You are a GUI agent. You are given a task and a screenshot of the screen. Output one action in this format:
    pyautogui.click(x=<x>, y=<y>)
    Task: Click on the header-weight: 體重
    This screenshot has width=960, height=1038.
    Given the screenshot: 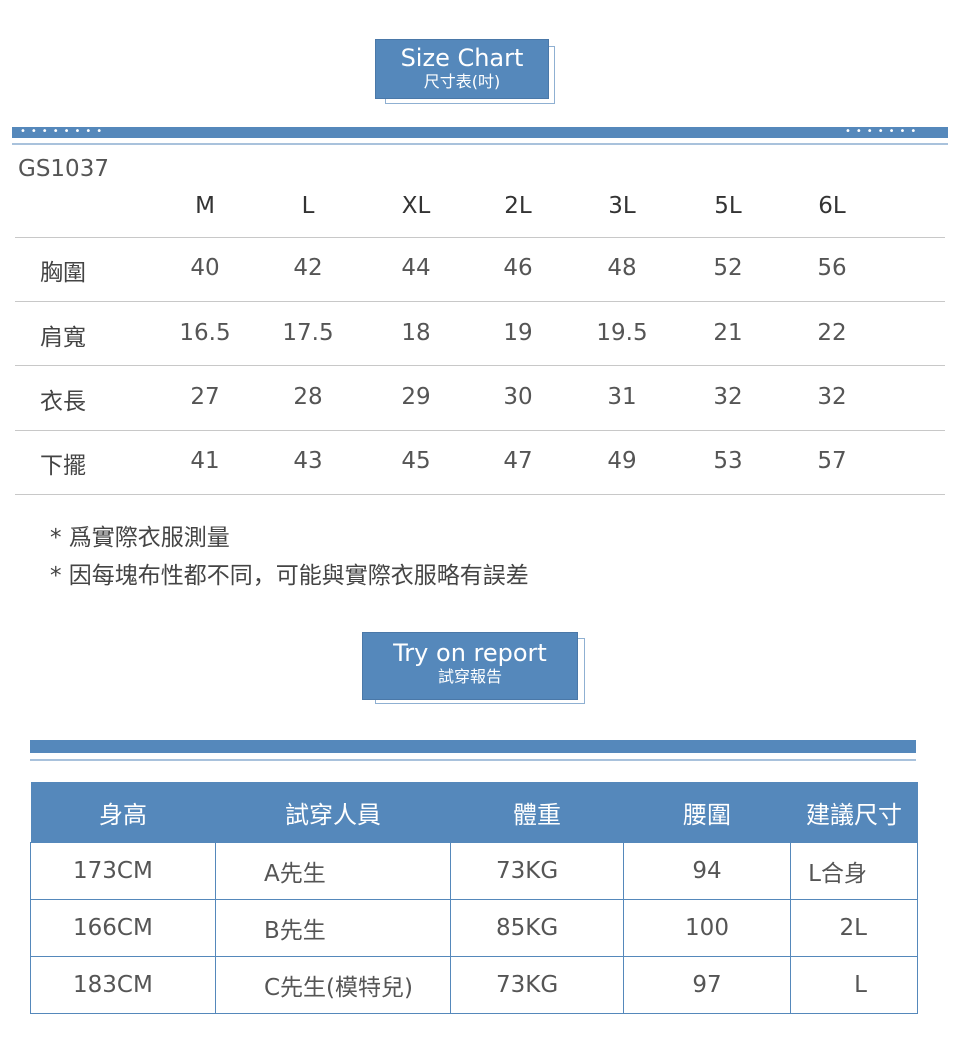 What is the action you would take?
    pyautogui.click(x=537, y=812)
    